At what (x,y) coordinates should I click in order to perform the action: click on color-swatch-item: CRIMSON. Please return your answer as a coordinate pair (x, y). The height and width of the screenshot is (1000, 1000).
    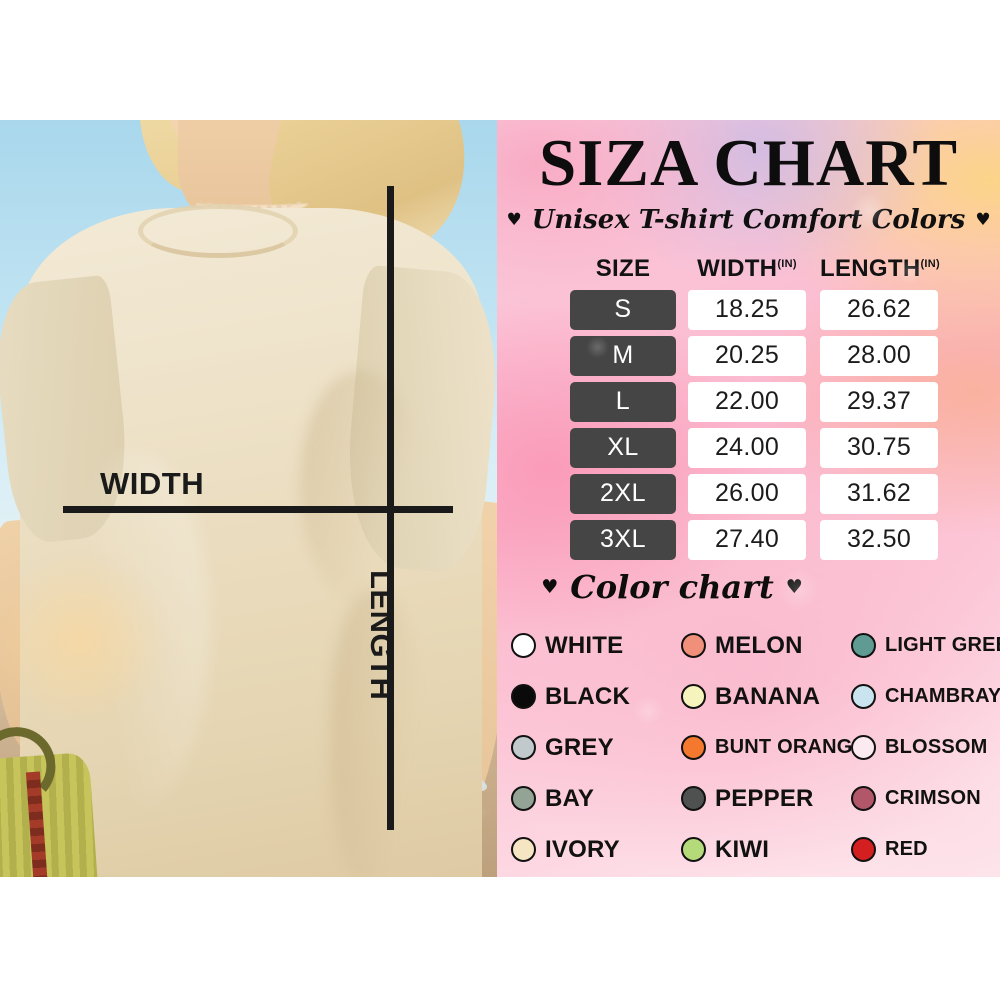
    Looking at the image, I should click on (925, 798).